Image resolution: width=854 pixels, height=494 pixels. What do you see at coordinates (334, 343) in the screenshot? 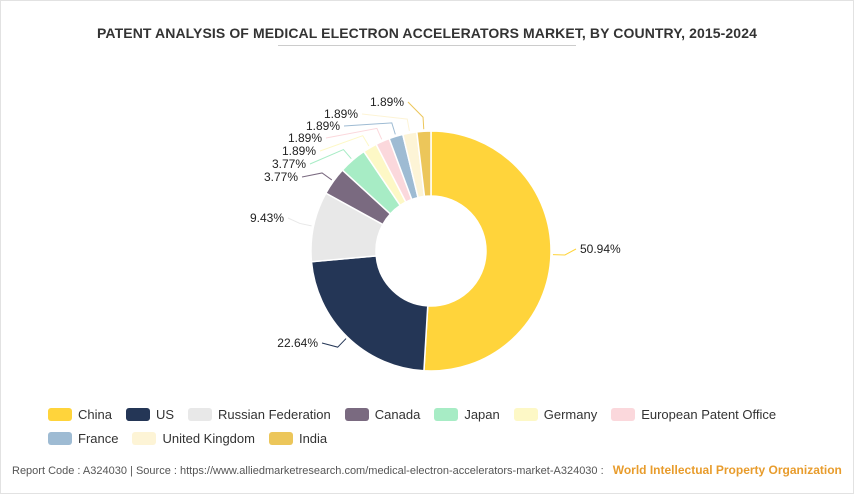
I see `leader-line-us` at bounding box center [334, 343].